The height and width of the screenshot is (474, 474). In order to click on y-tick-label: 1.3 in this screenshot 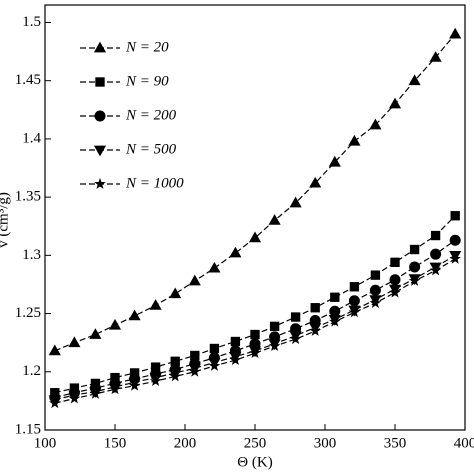, I will do `click(31, 255)`.